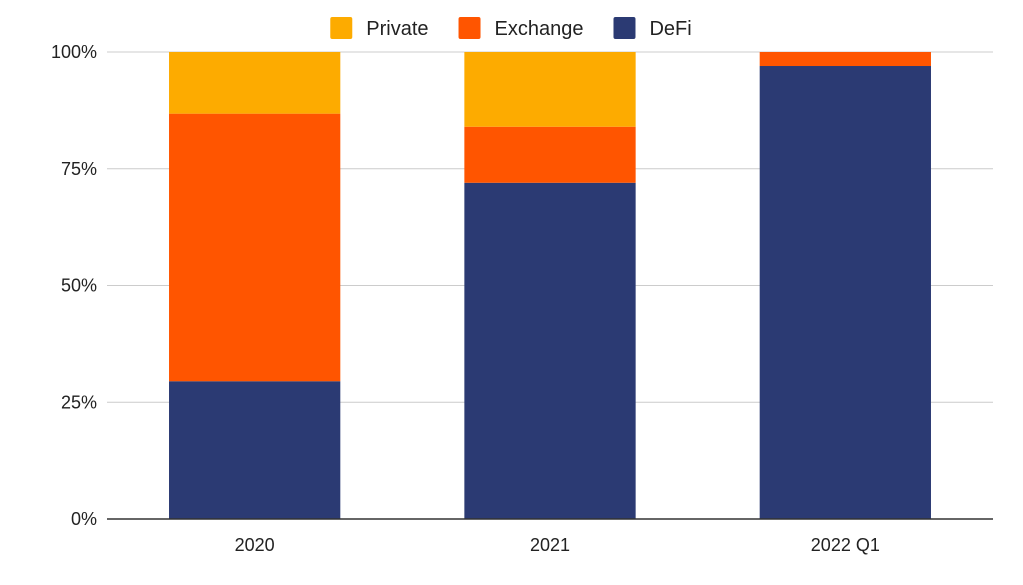 This screenshot has width=1023, height=585. What do you see at coordinates (845, 292) in the screenshot?
I see `bar-defi-2022-q1` at bounding box center [845, 292].